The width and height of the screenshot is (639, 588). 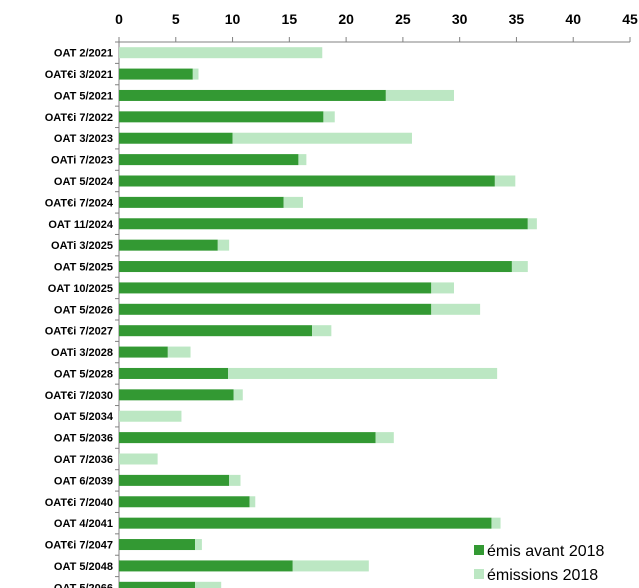 I want to click on category-label: OAT 5/2066, so click(x=83, y=585).